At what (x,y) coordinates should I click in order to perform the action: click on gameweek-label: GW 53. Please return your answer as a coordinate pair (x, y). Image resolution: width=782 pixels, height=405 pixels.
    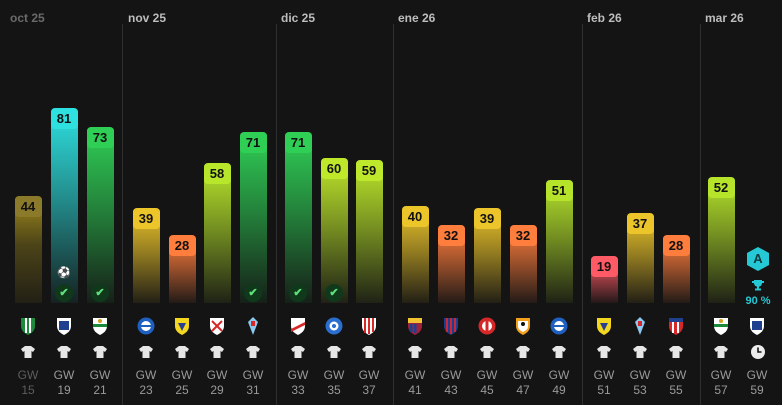
    Looking at the image, I should click on (640, 383).